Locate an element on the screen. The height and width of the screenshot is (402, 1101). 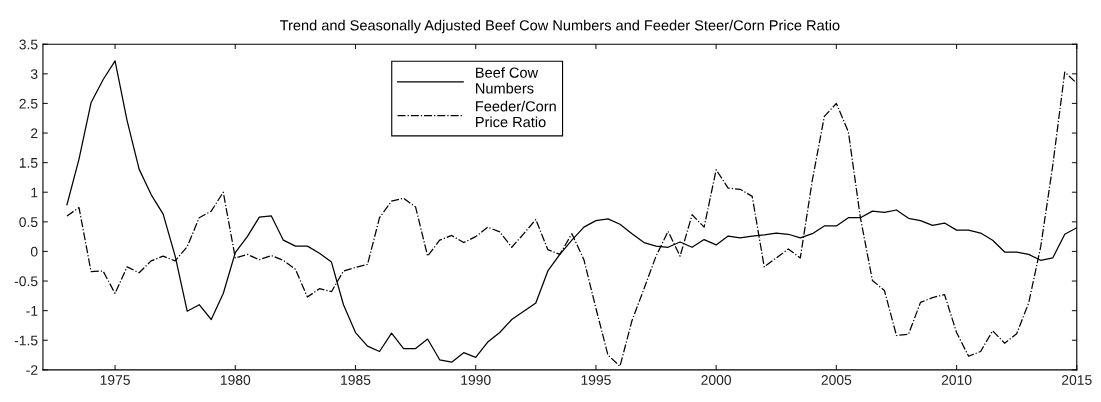
x-tick-label: 2015 is located at coordinates (1077, 380).